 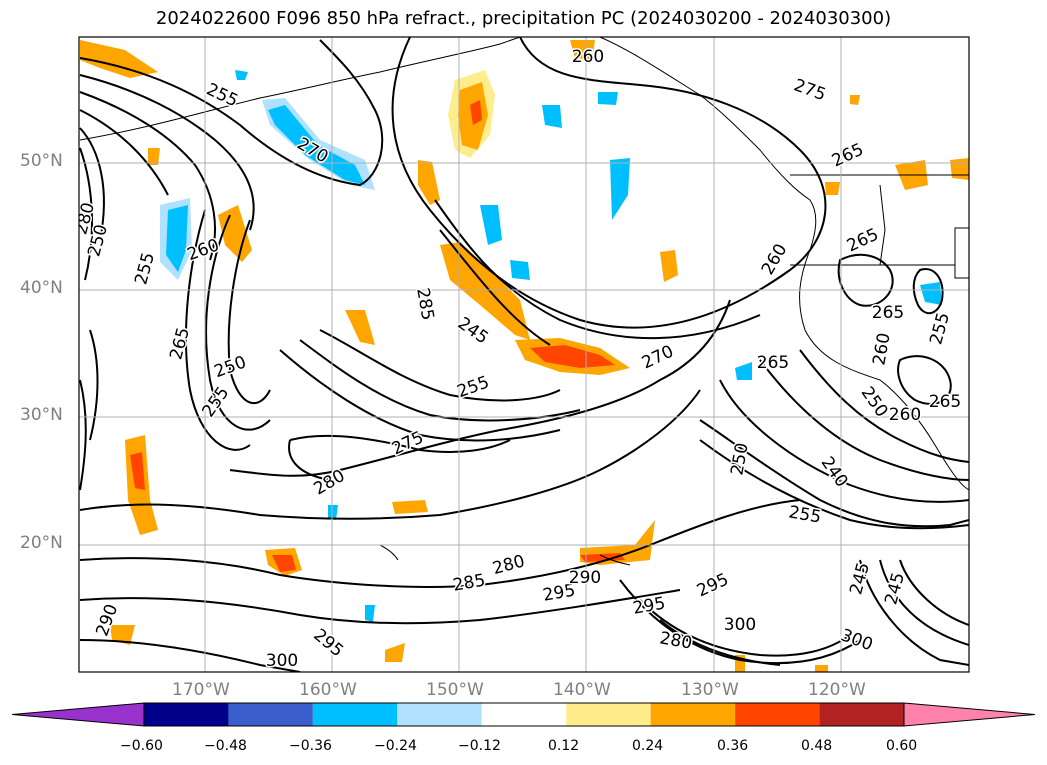 I want to click on colorbar-tick: 0.24, so click(x=648, y=746).